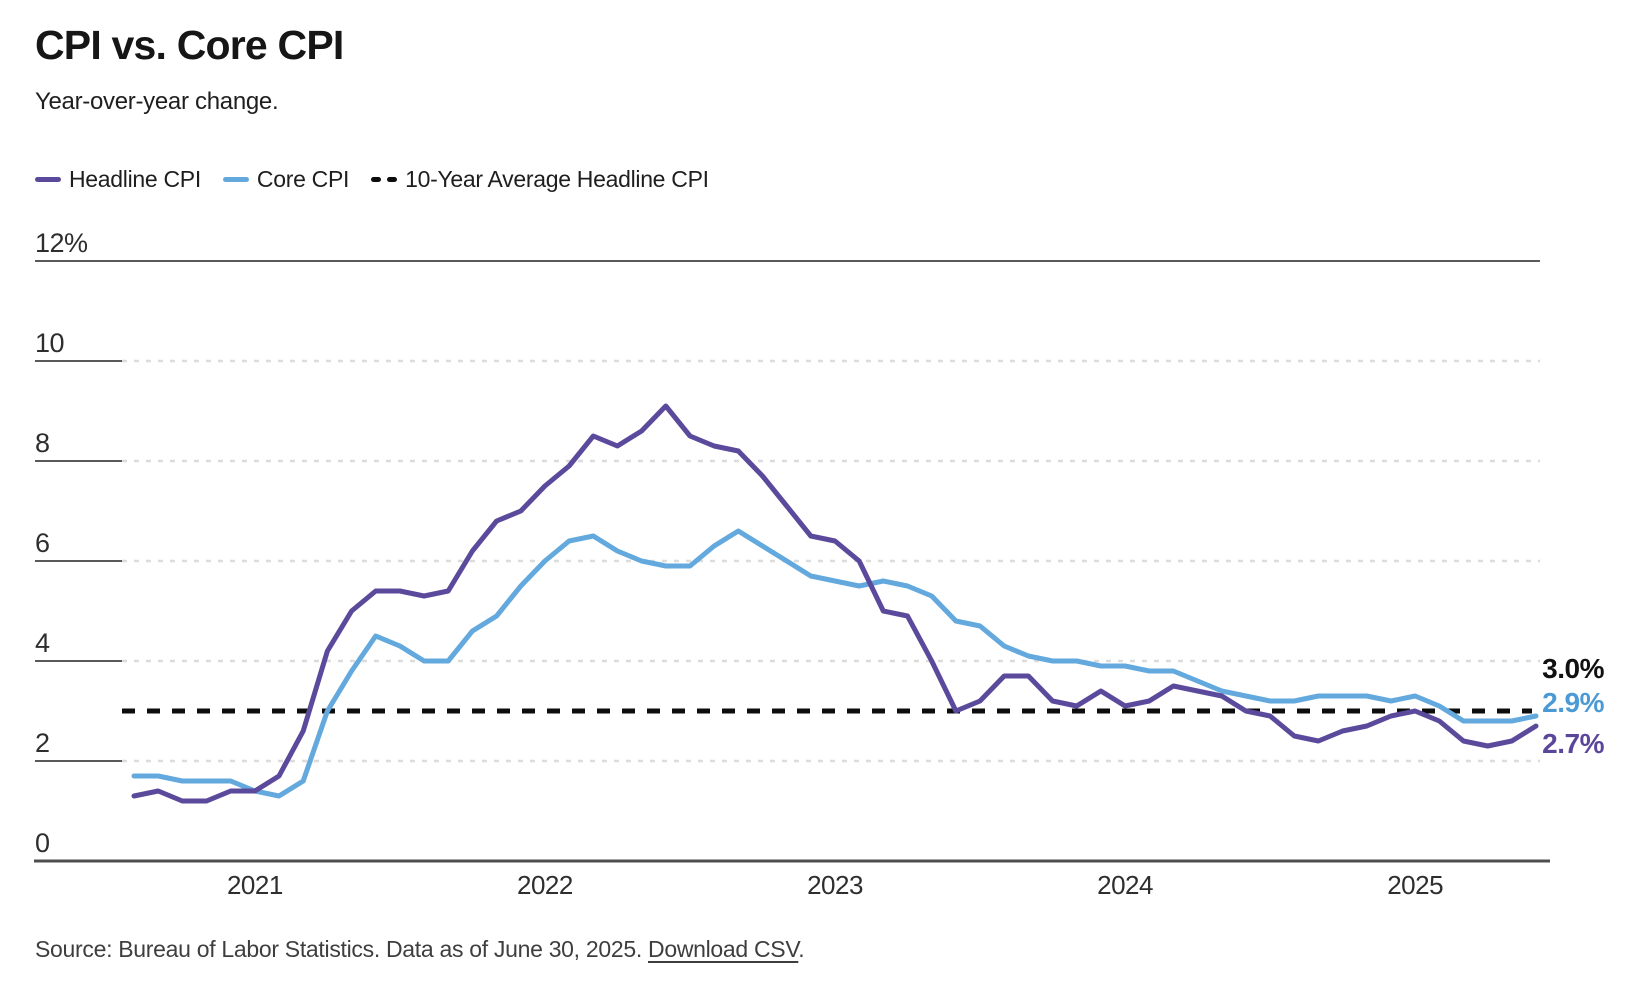 The height and width of the screenshot is (988, 1642). What do you see at coordinates (835, 885) in the screenshot?
I see `x-tick-label: 2023` at bounding box center [835, 885].